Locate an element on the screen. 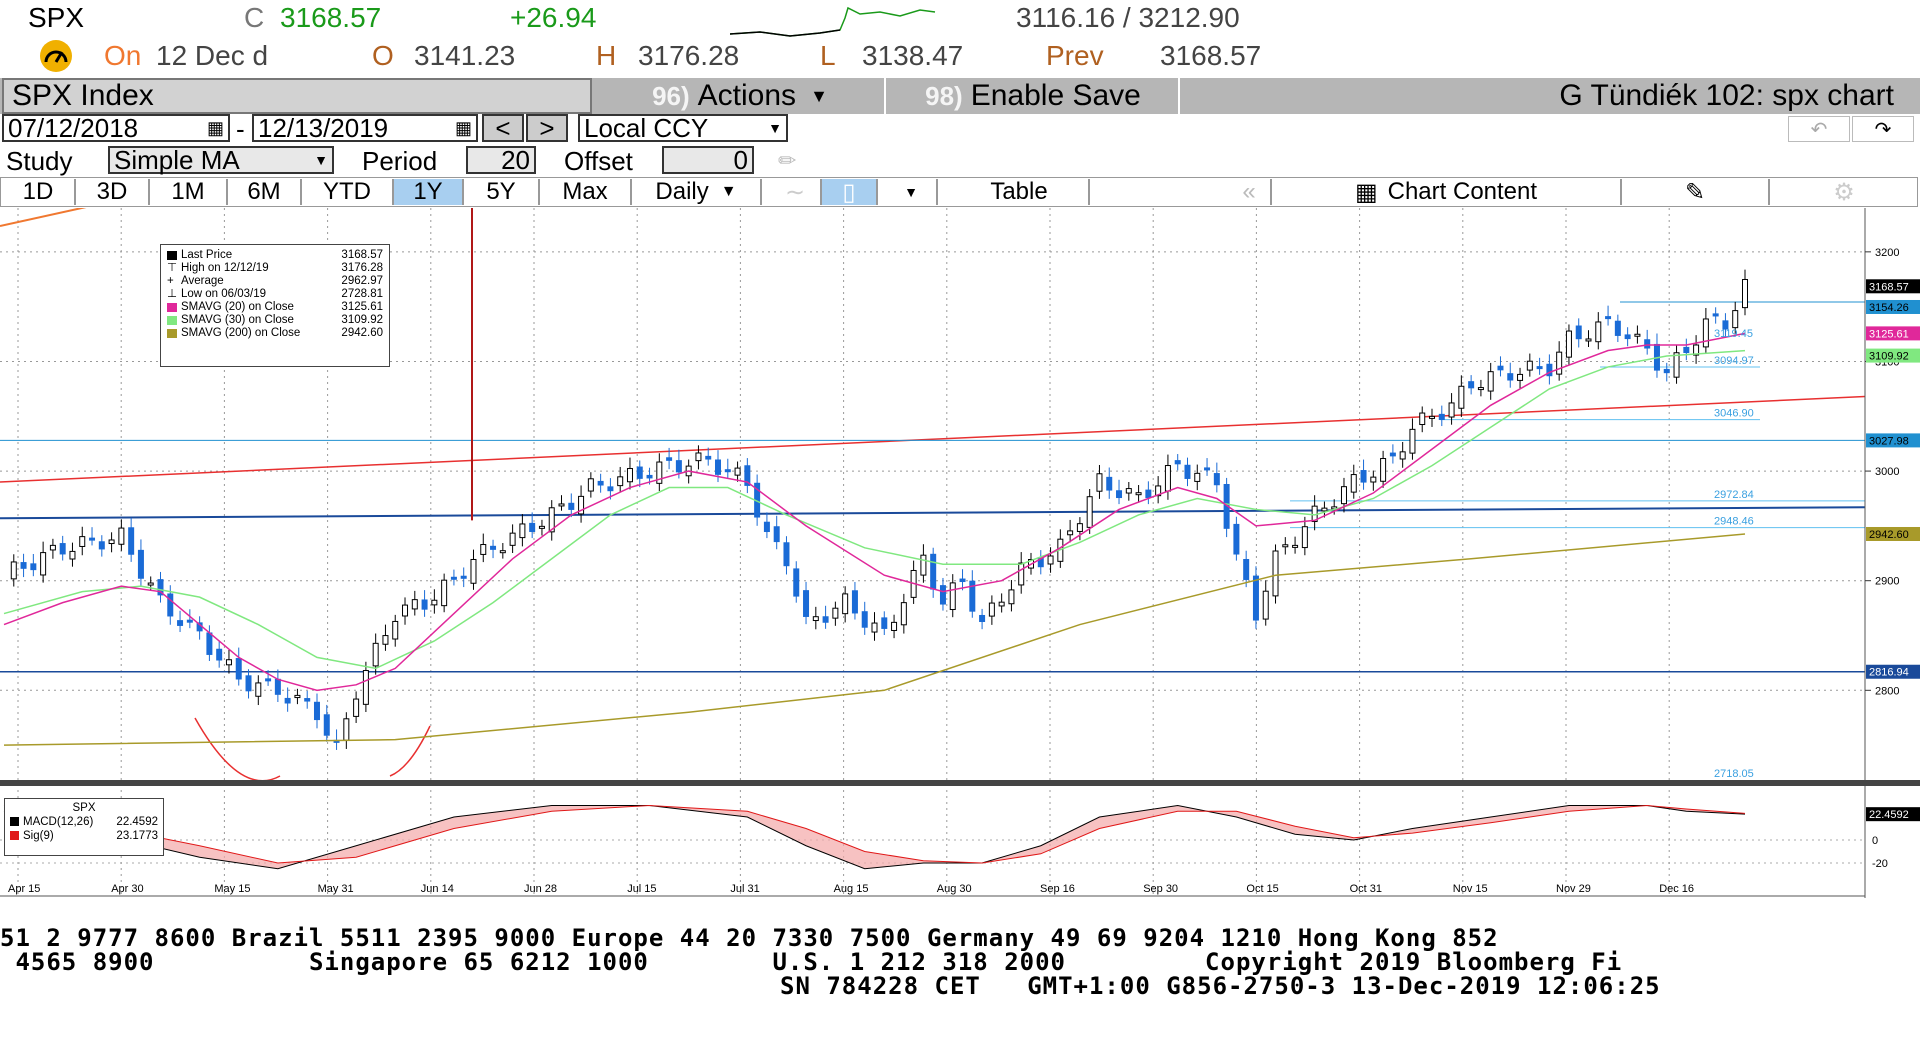 This screenshot has width=1920, height=1039. offset-input: 0 is located at coordinates (708, 160).